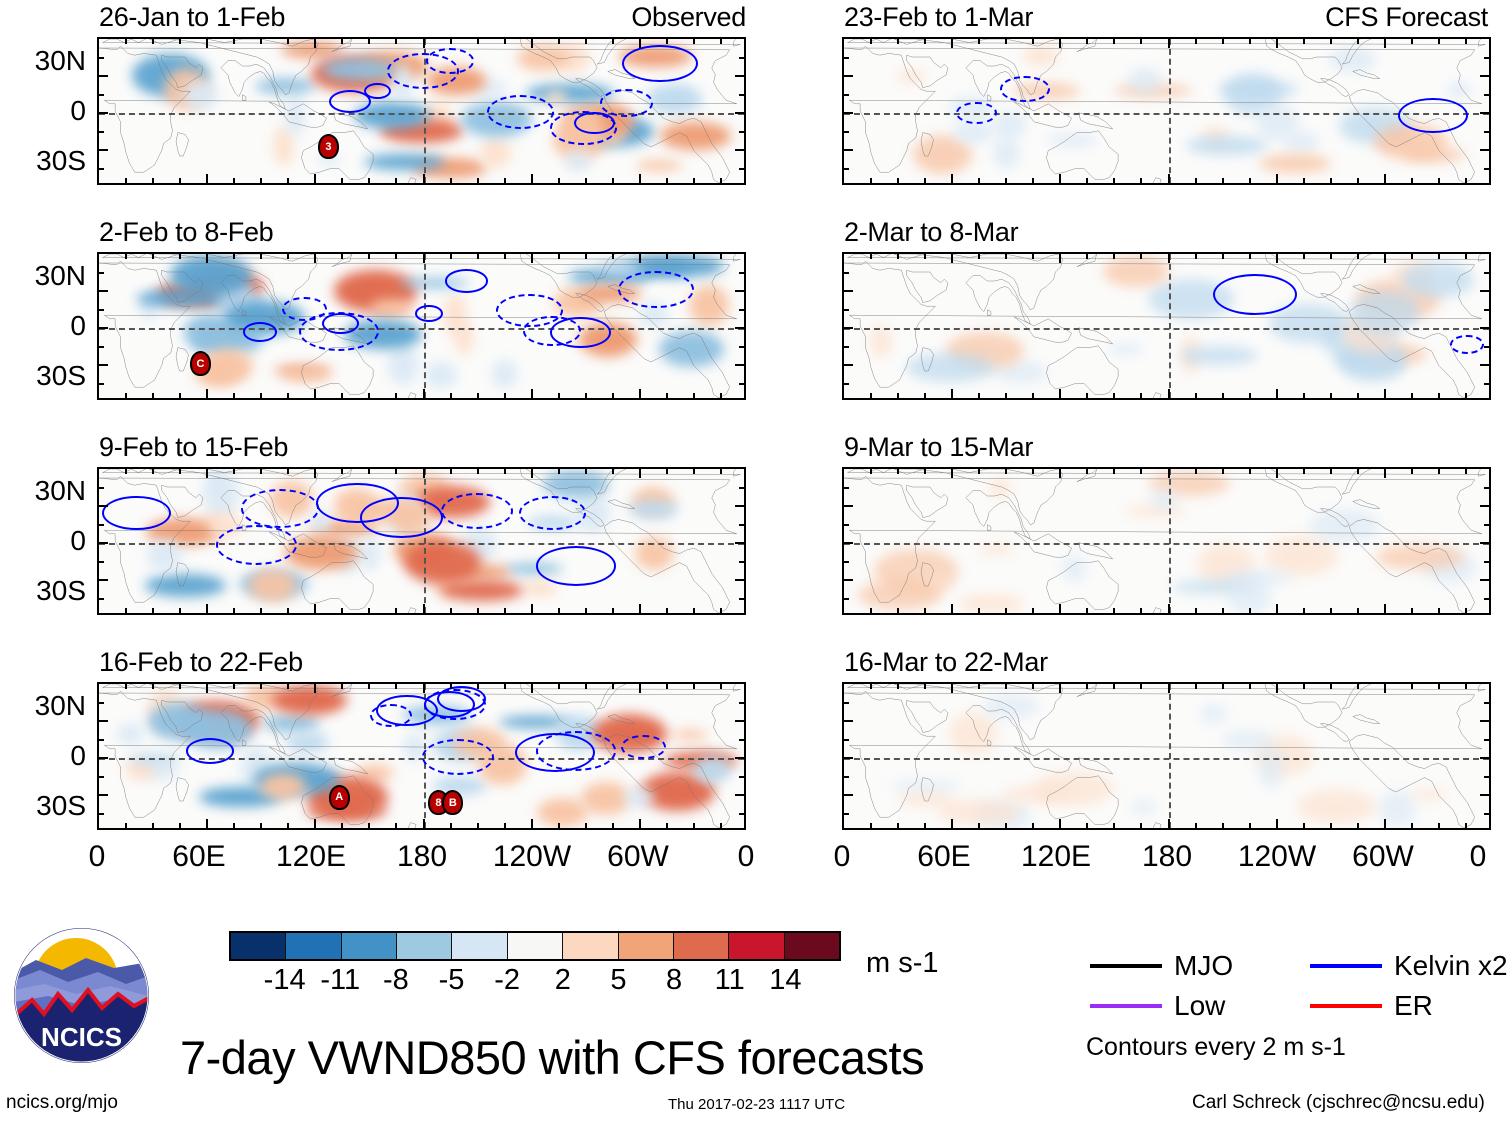  Describe the element at coordinates (62, 1102) in the screenshot. I see `footer-site-link: ncics.org/mjo` at that location.